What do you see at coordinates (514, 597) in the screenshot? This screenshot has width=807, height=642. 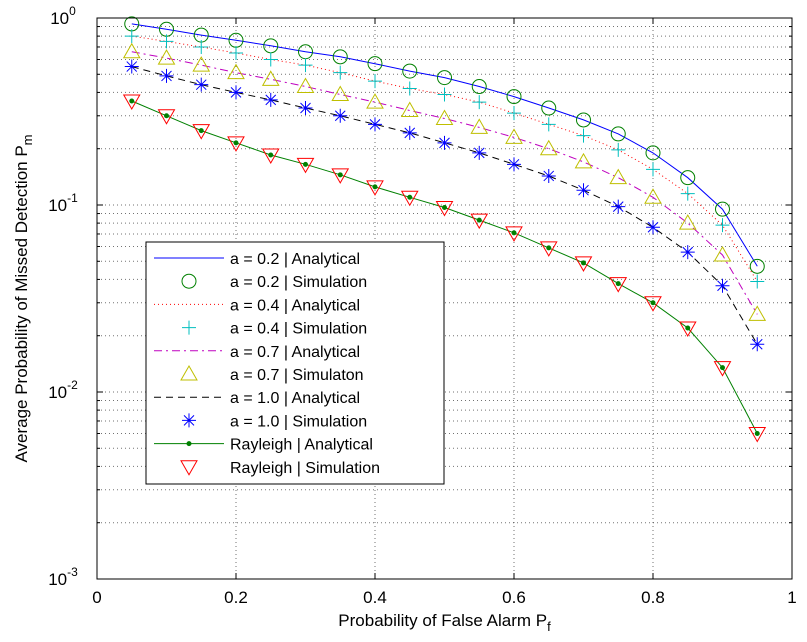 I see `x-tick-label: 0.6` at bounding box center [514, 597].